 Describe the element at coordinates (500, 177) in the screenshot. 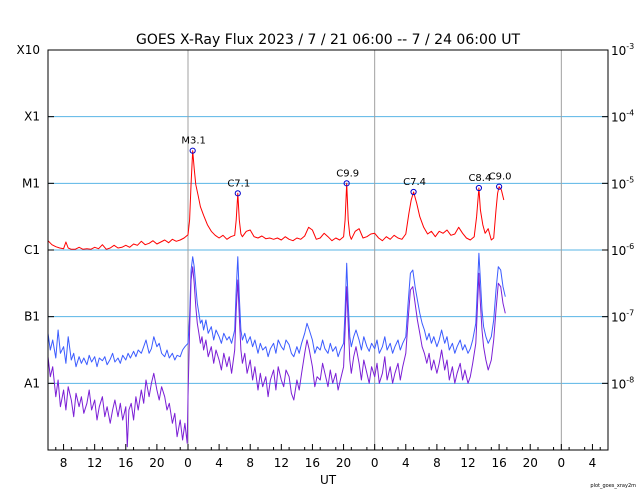

I see `flare-label: C9.0` at that location.